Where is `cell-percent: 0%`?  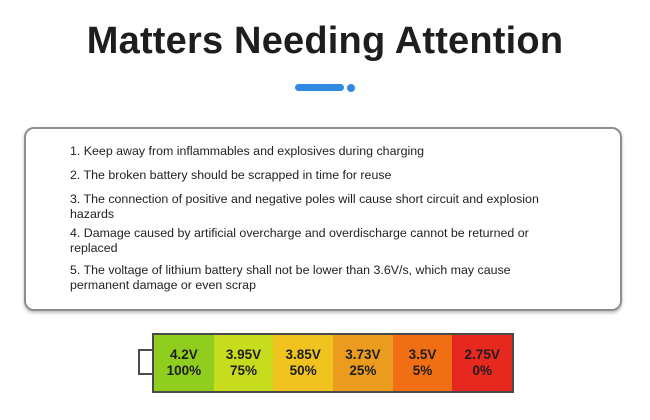 cell-percent: 0% is located at coordinates (482, 370).